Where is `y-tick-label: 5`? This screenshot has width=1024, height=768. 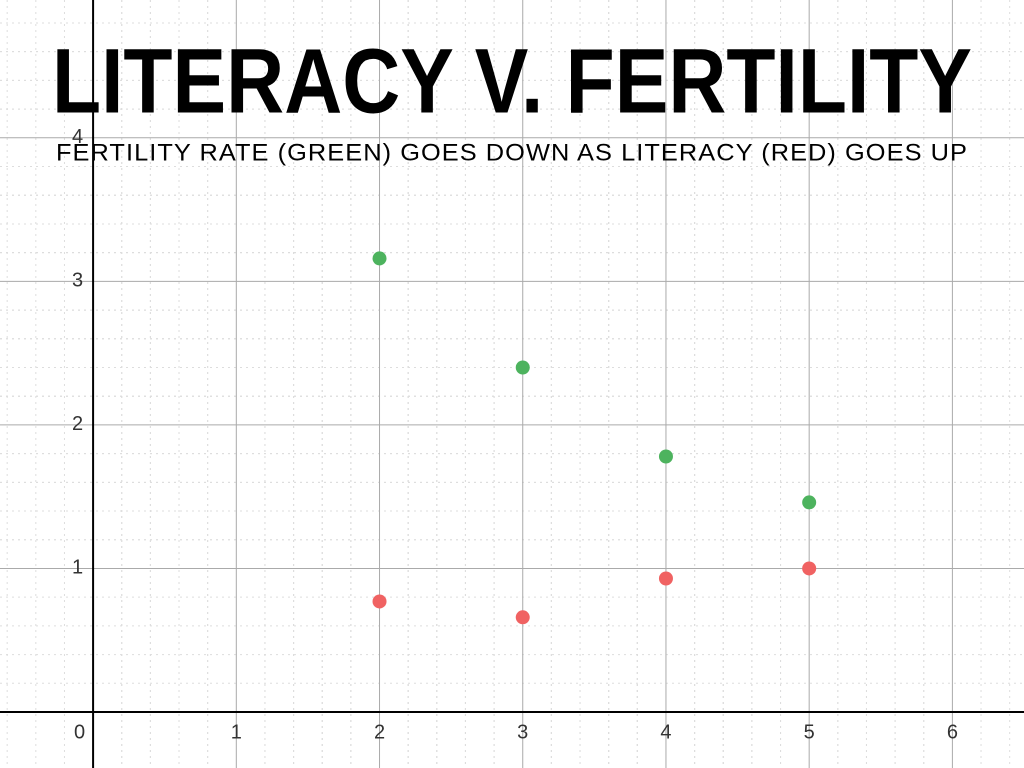
y-tick-label: 5 is located at coordinates (77, 2).